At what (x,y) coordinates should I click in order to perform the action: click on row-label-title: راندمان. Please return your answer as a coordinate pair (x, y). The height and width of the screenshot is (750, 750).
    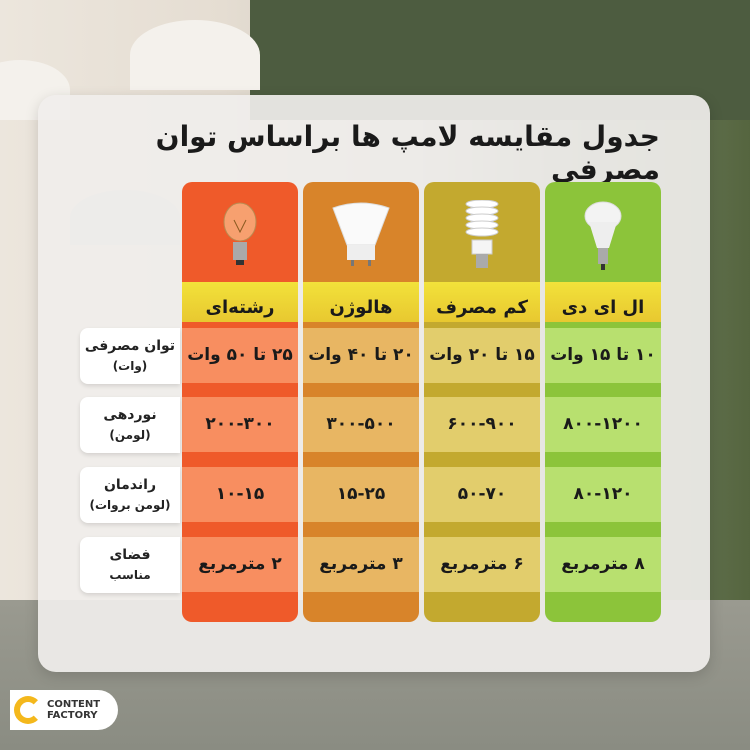
    Looking at the image, I should click on (130, 485).